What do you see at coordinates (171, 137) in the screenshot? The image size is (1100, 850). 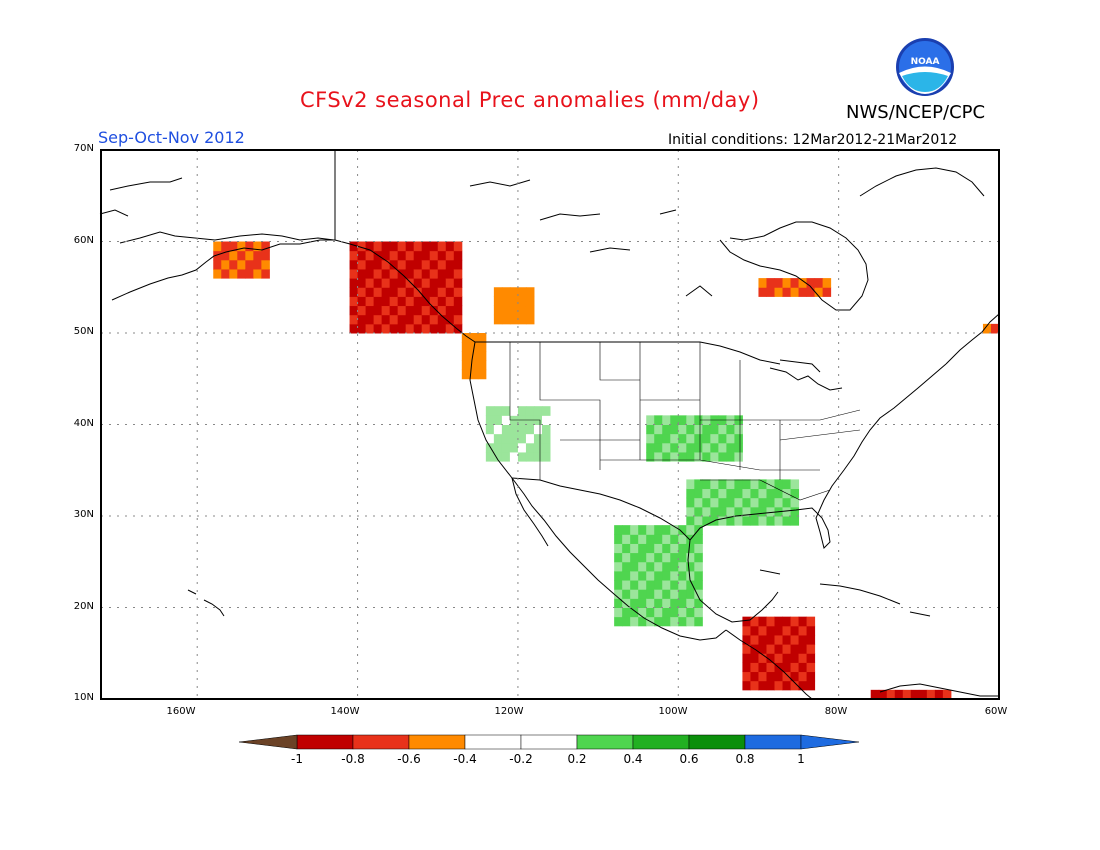 I see `season-label: Sep-Oct-Nov 2012` at bounding box center [171, 137].